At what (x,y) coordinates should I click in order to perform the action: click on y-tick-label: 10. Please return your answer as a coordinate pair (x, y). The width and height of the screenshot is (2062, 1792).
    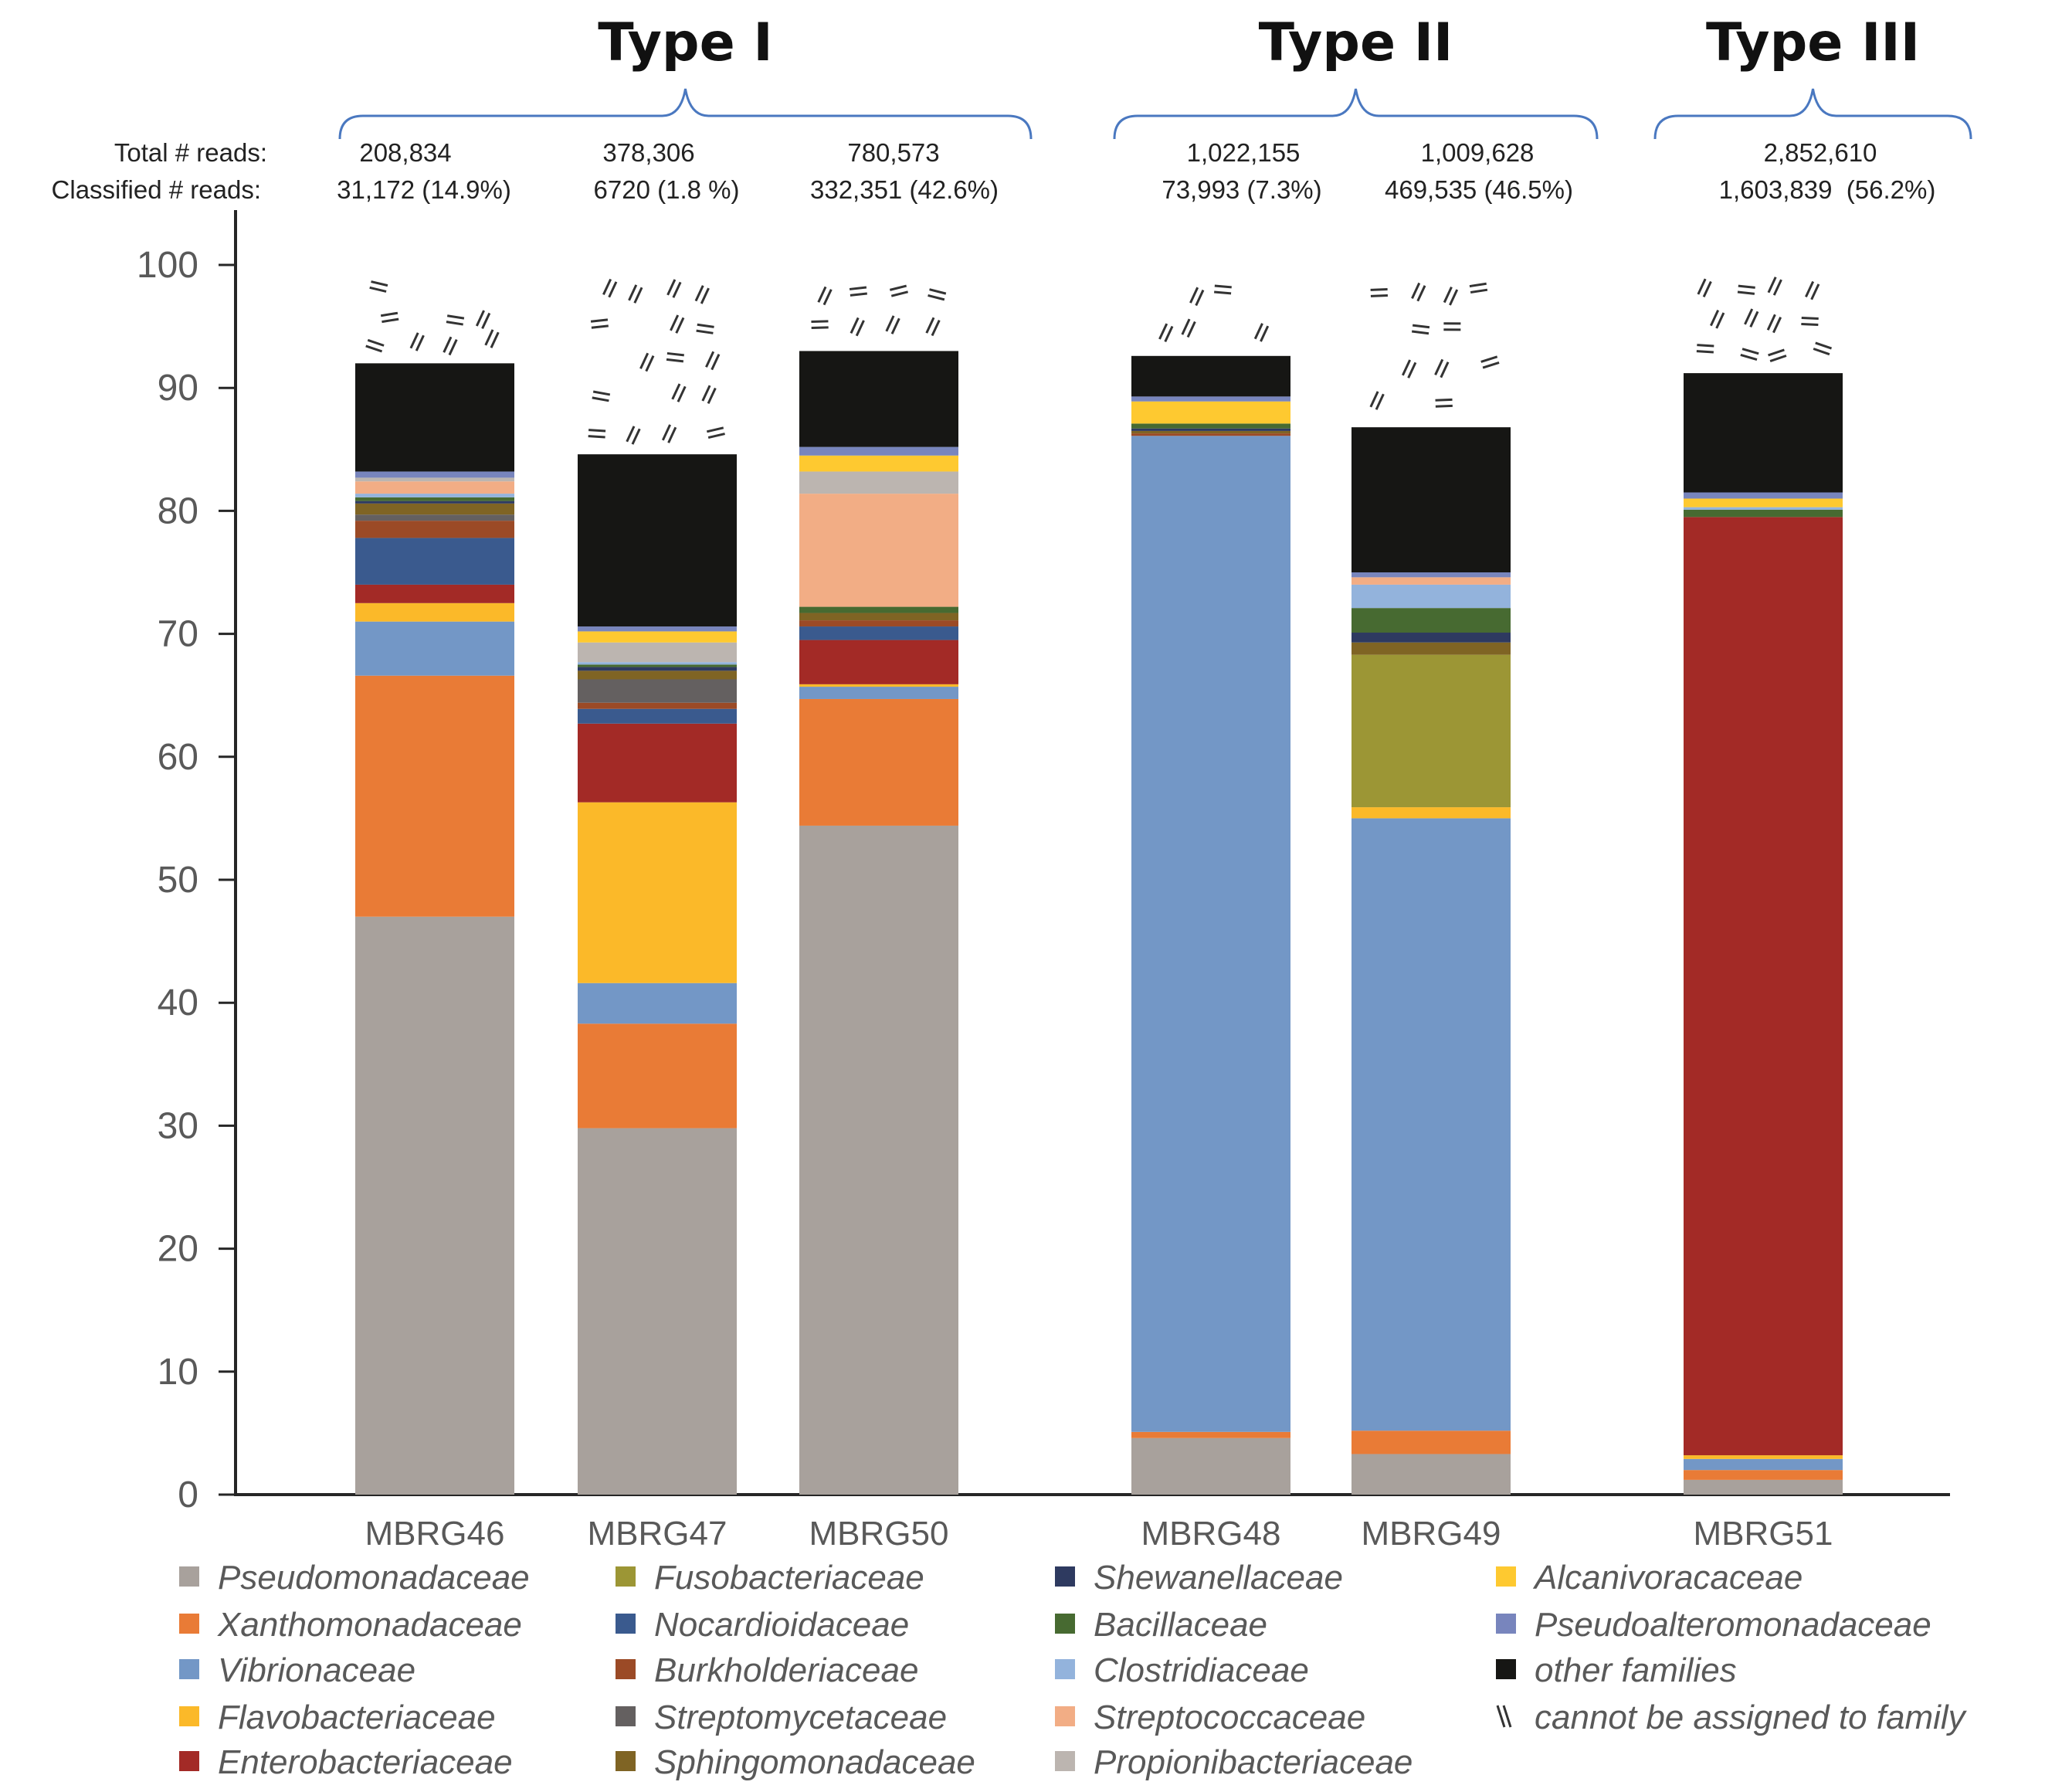
    Looking at the image, I should click on (178, 1372).